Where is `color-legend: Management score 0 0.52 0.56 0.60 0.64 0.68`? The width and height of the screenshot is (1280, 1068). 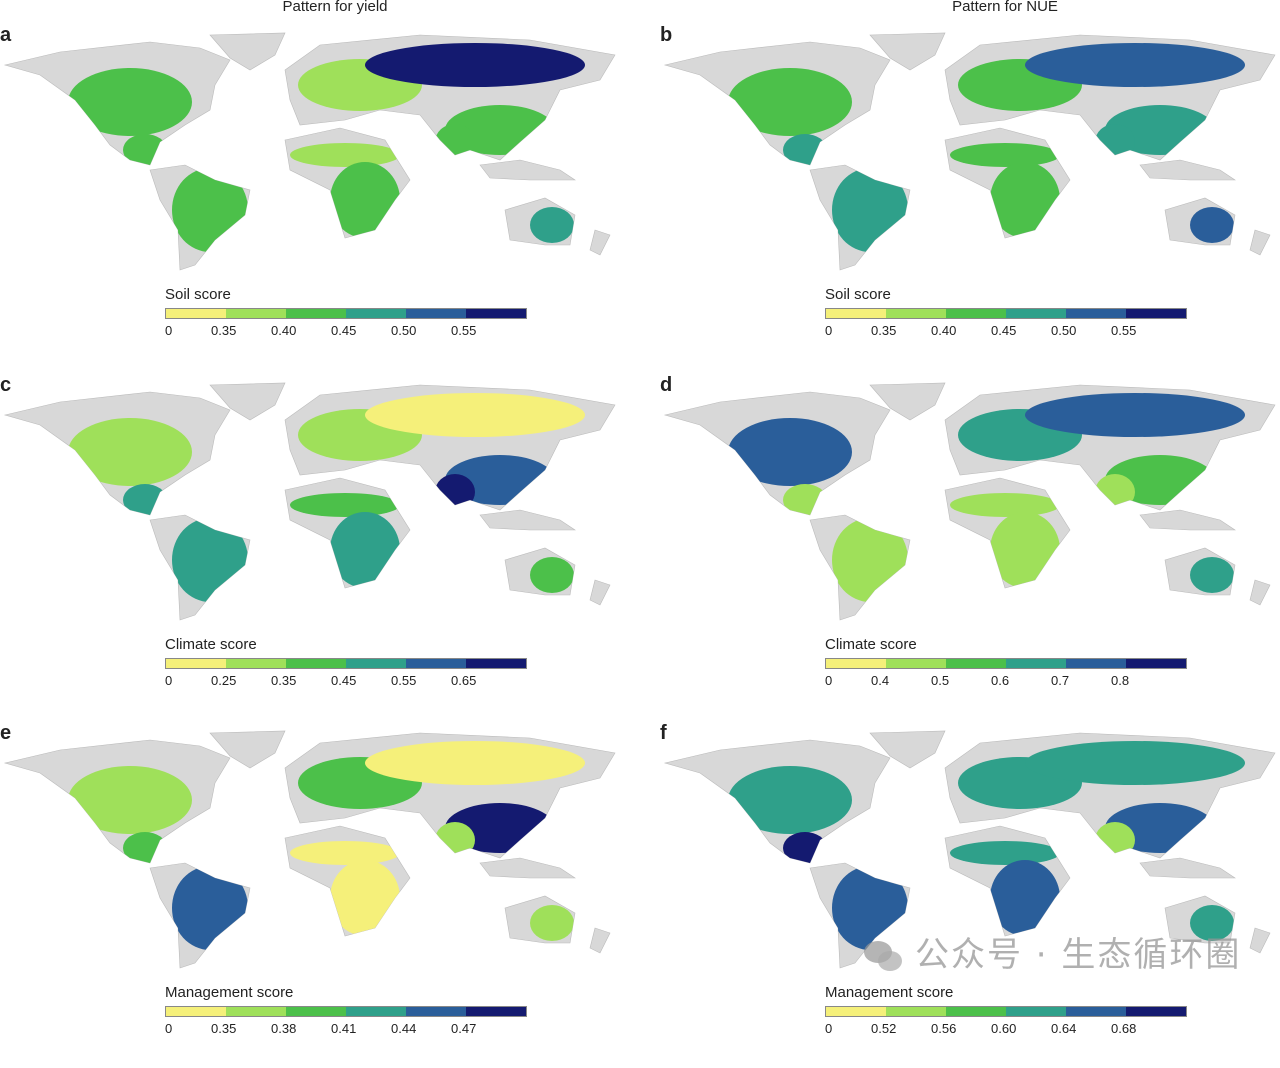
color-legend: Management score 0 0.52 0.56 0.60 0.64 0.68 is located at coordinates (1010, 1011).